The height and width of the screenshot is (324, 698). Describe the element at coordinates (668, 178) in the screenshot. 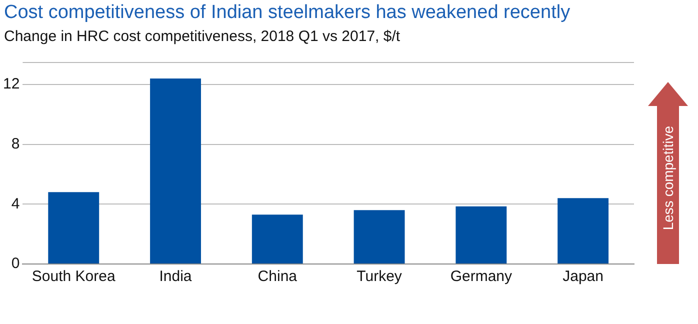

I see `text: Less competitive` at that location.